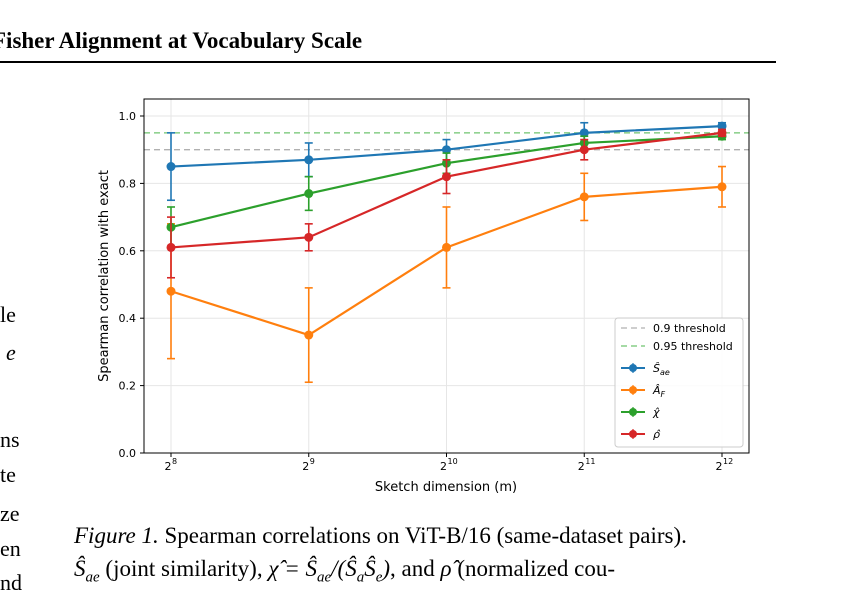  I want to click on math-s-ae: Ŝae, so click(87, 571).